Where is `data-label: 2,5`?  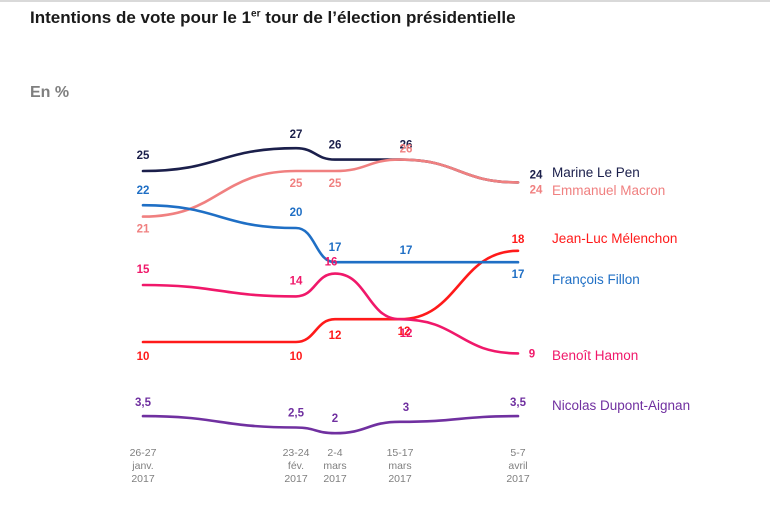
data-label: 2,5 is located at coordinates (296, 414).